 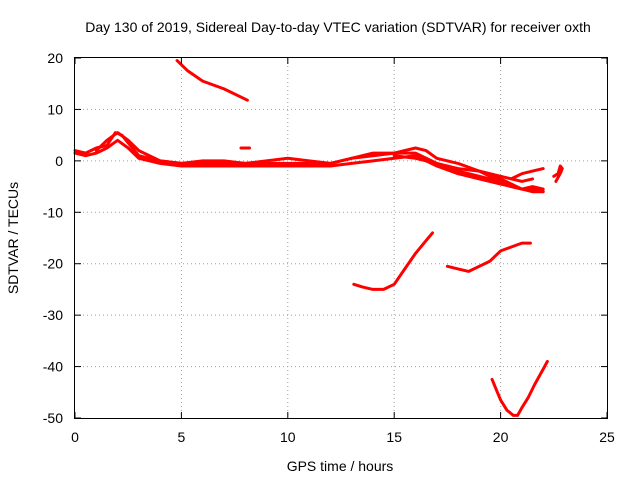 What do you see at coordinates (53, 418) in the screenshot?
I see `y-tick-label: -50` at bounding box center [53, 418].